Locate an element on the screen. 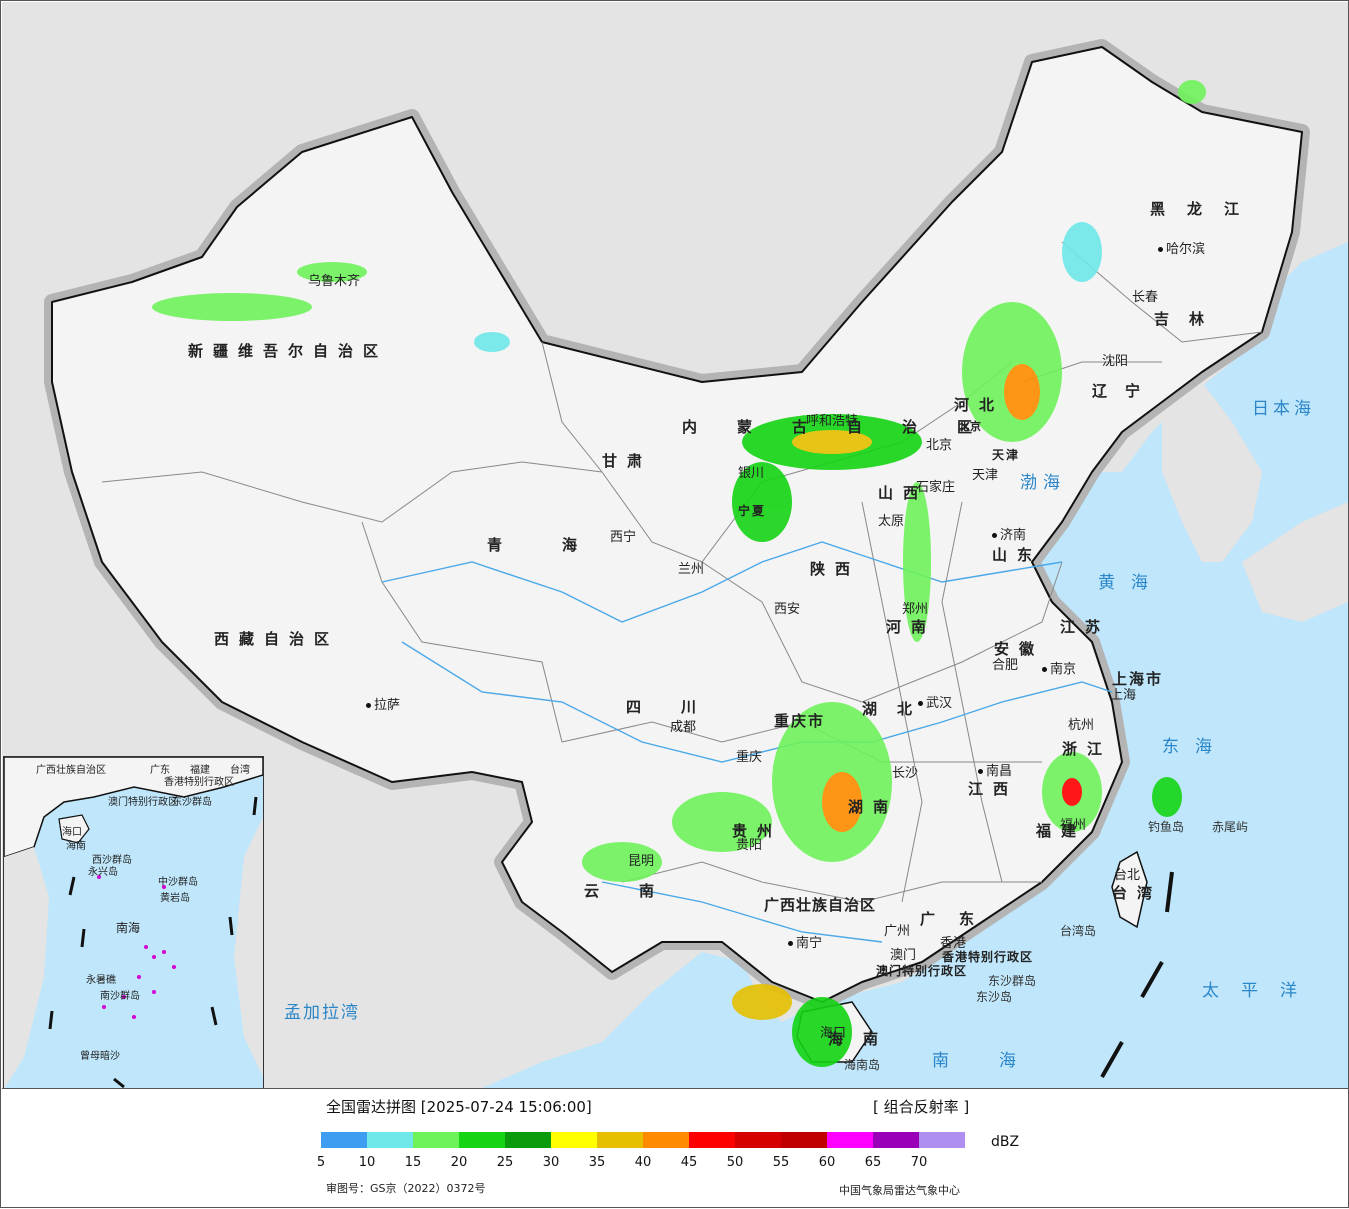 The height and width of the screenshot is (1209, 1349). city-label: 银川 is located at coordinates (751, 473).